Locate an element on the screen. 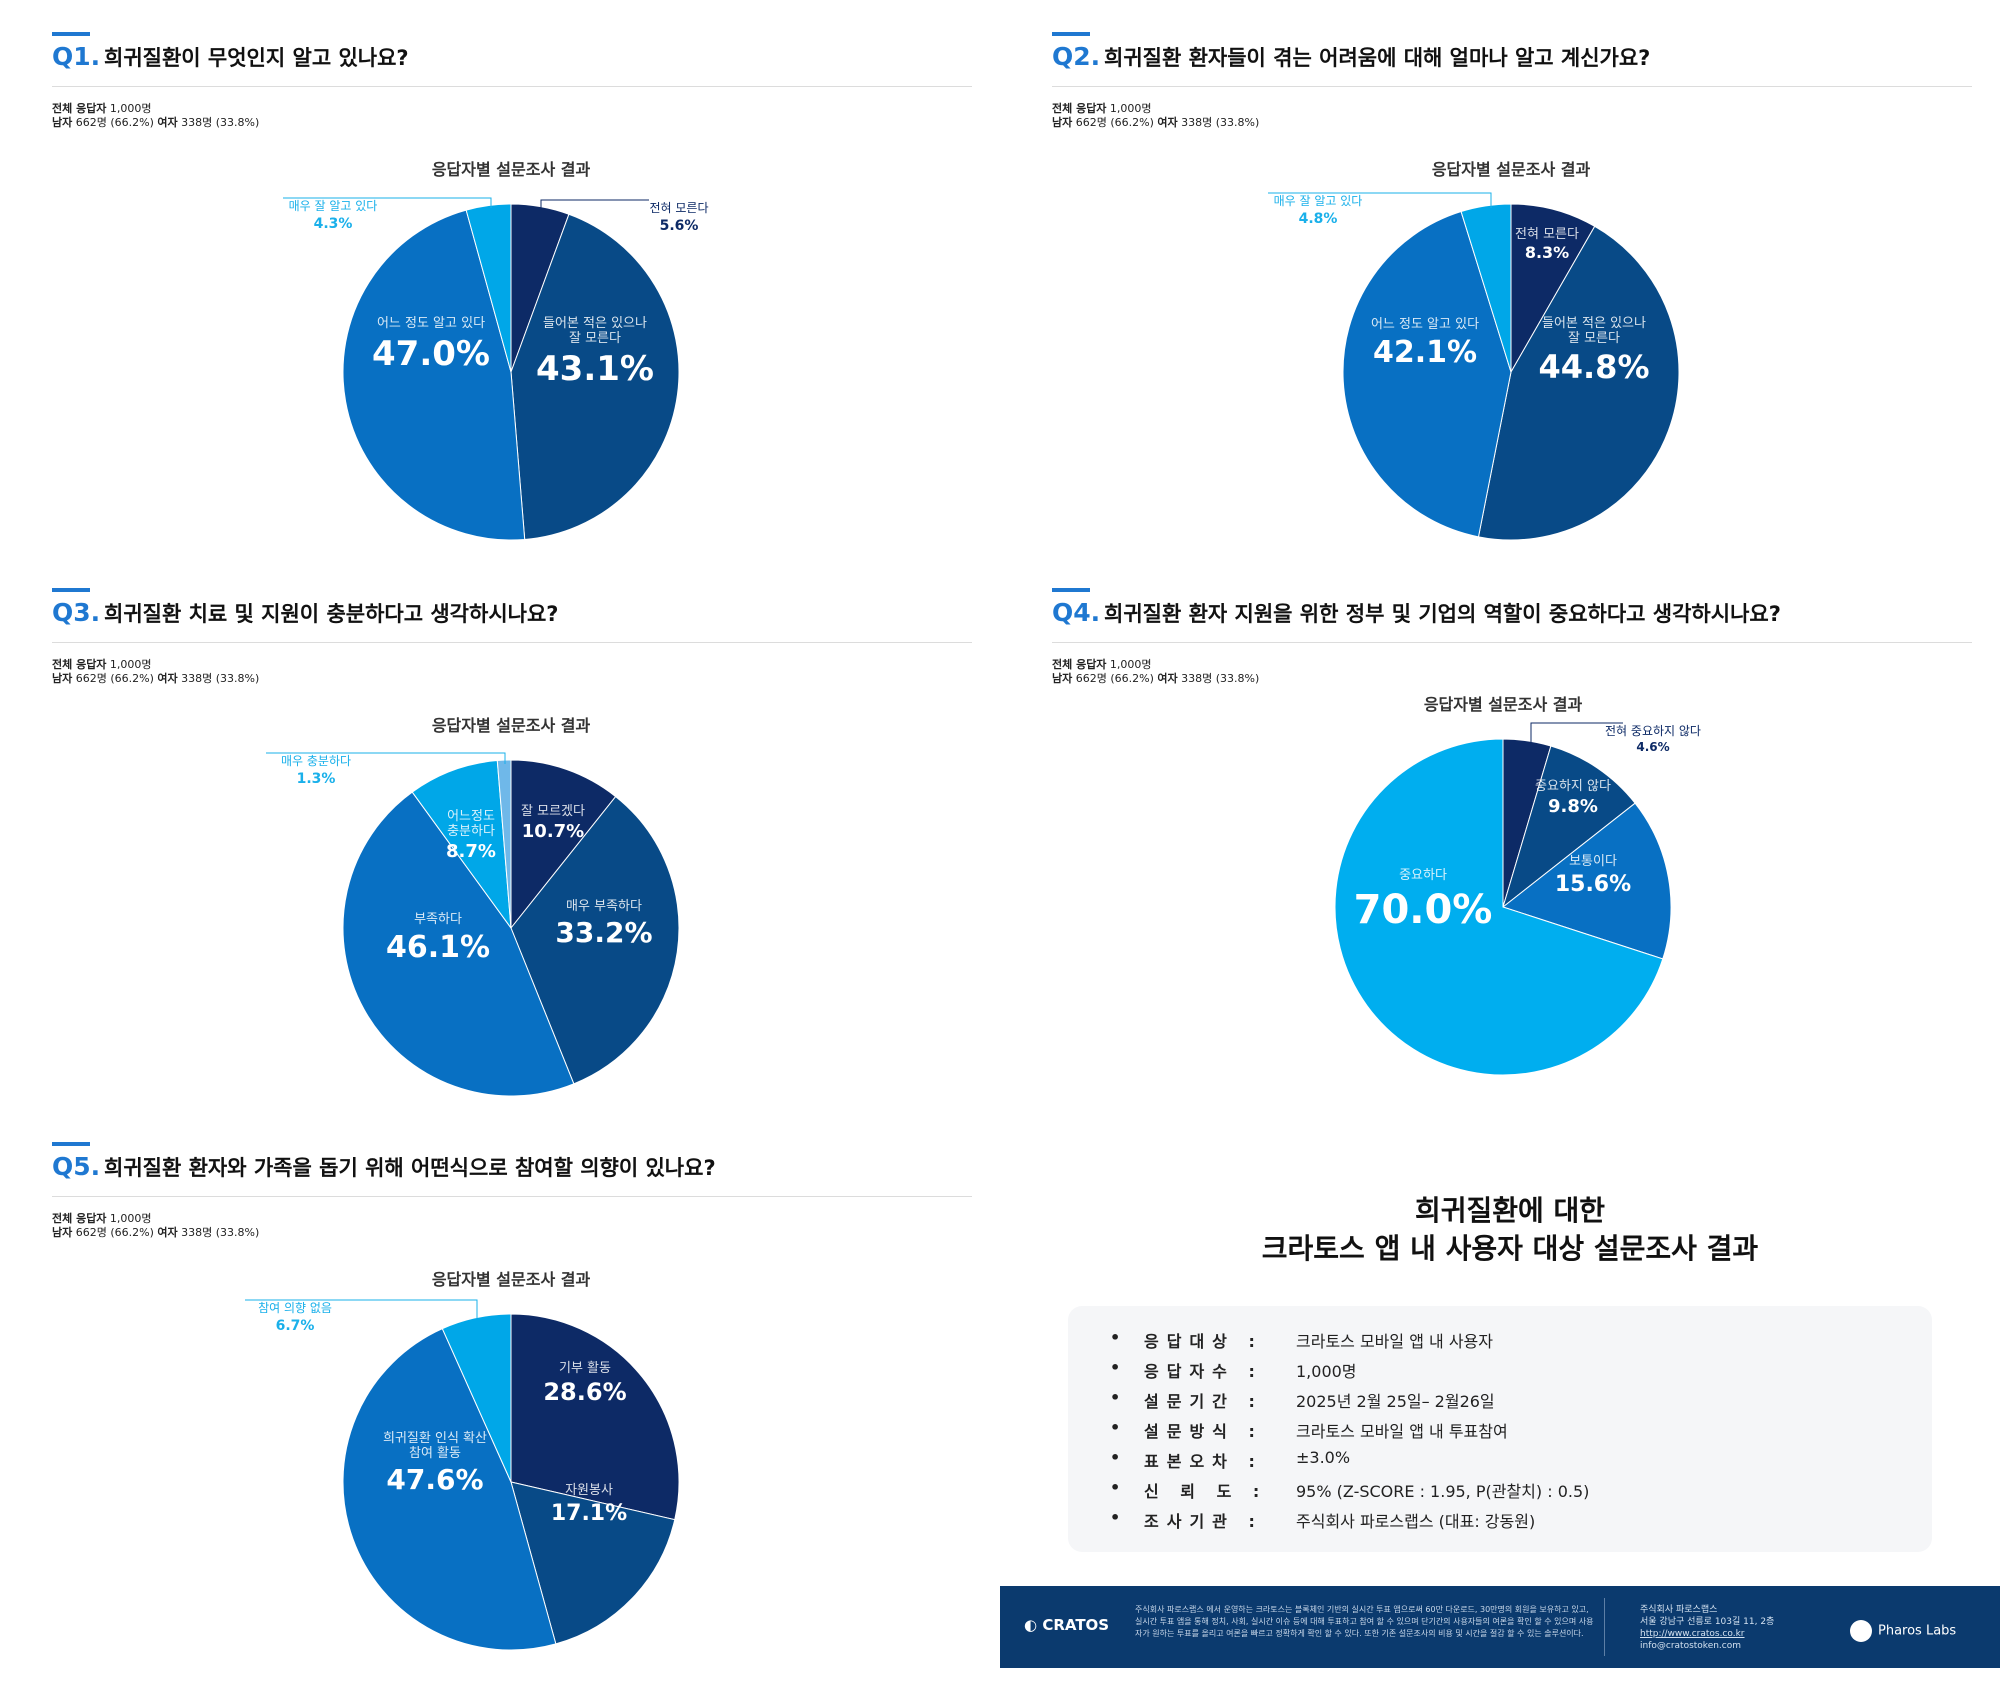 This screenshot has height=1682, width=2000. summary-value: 크라토스 모바일 앱 내 투표참여 is located at coordinates (1402, 1431).